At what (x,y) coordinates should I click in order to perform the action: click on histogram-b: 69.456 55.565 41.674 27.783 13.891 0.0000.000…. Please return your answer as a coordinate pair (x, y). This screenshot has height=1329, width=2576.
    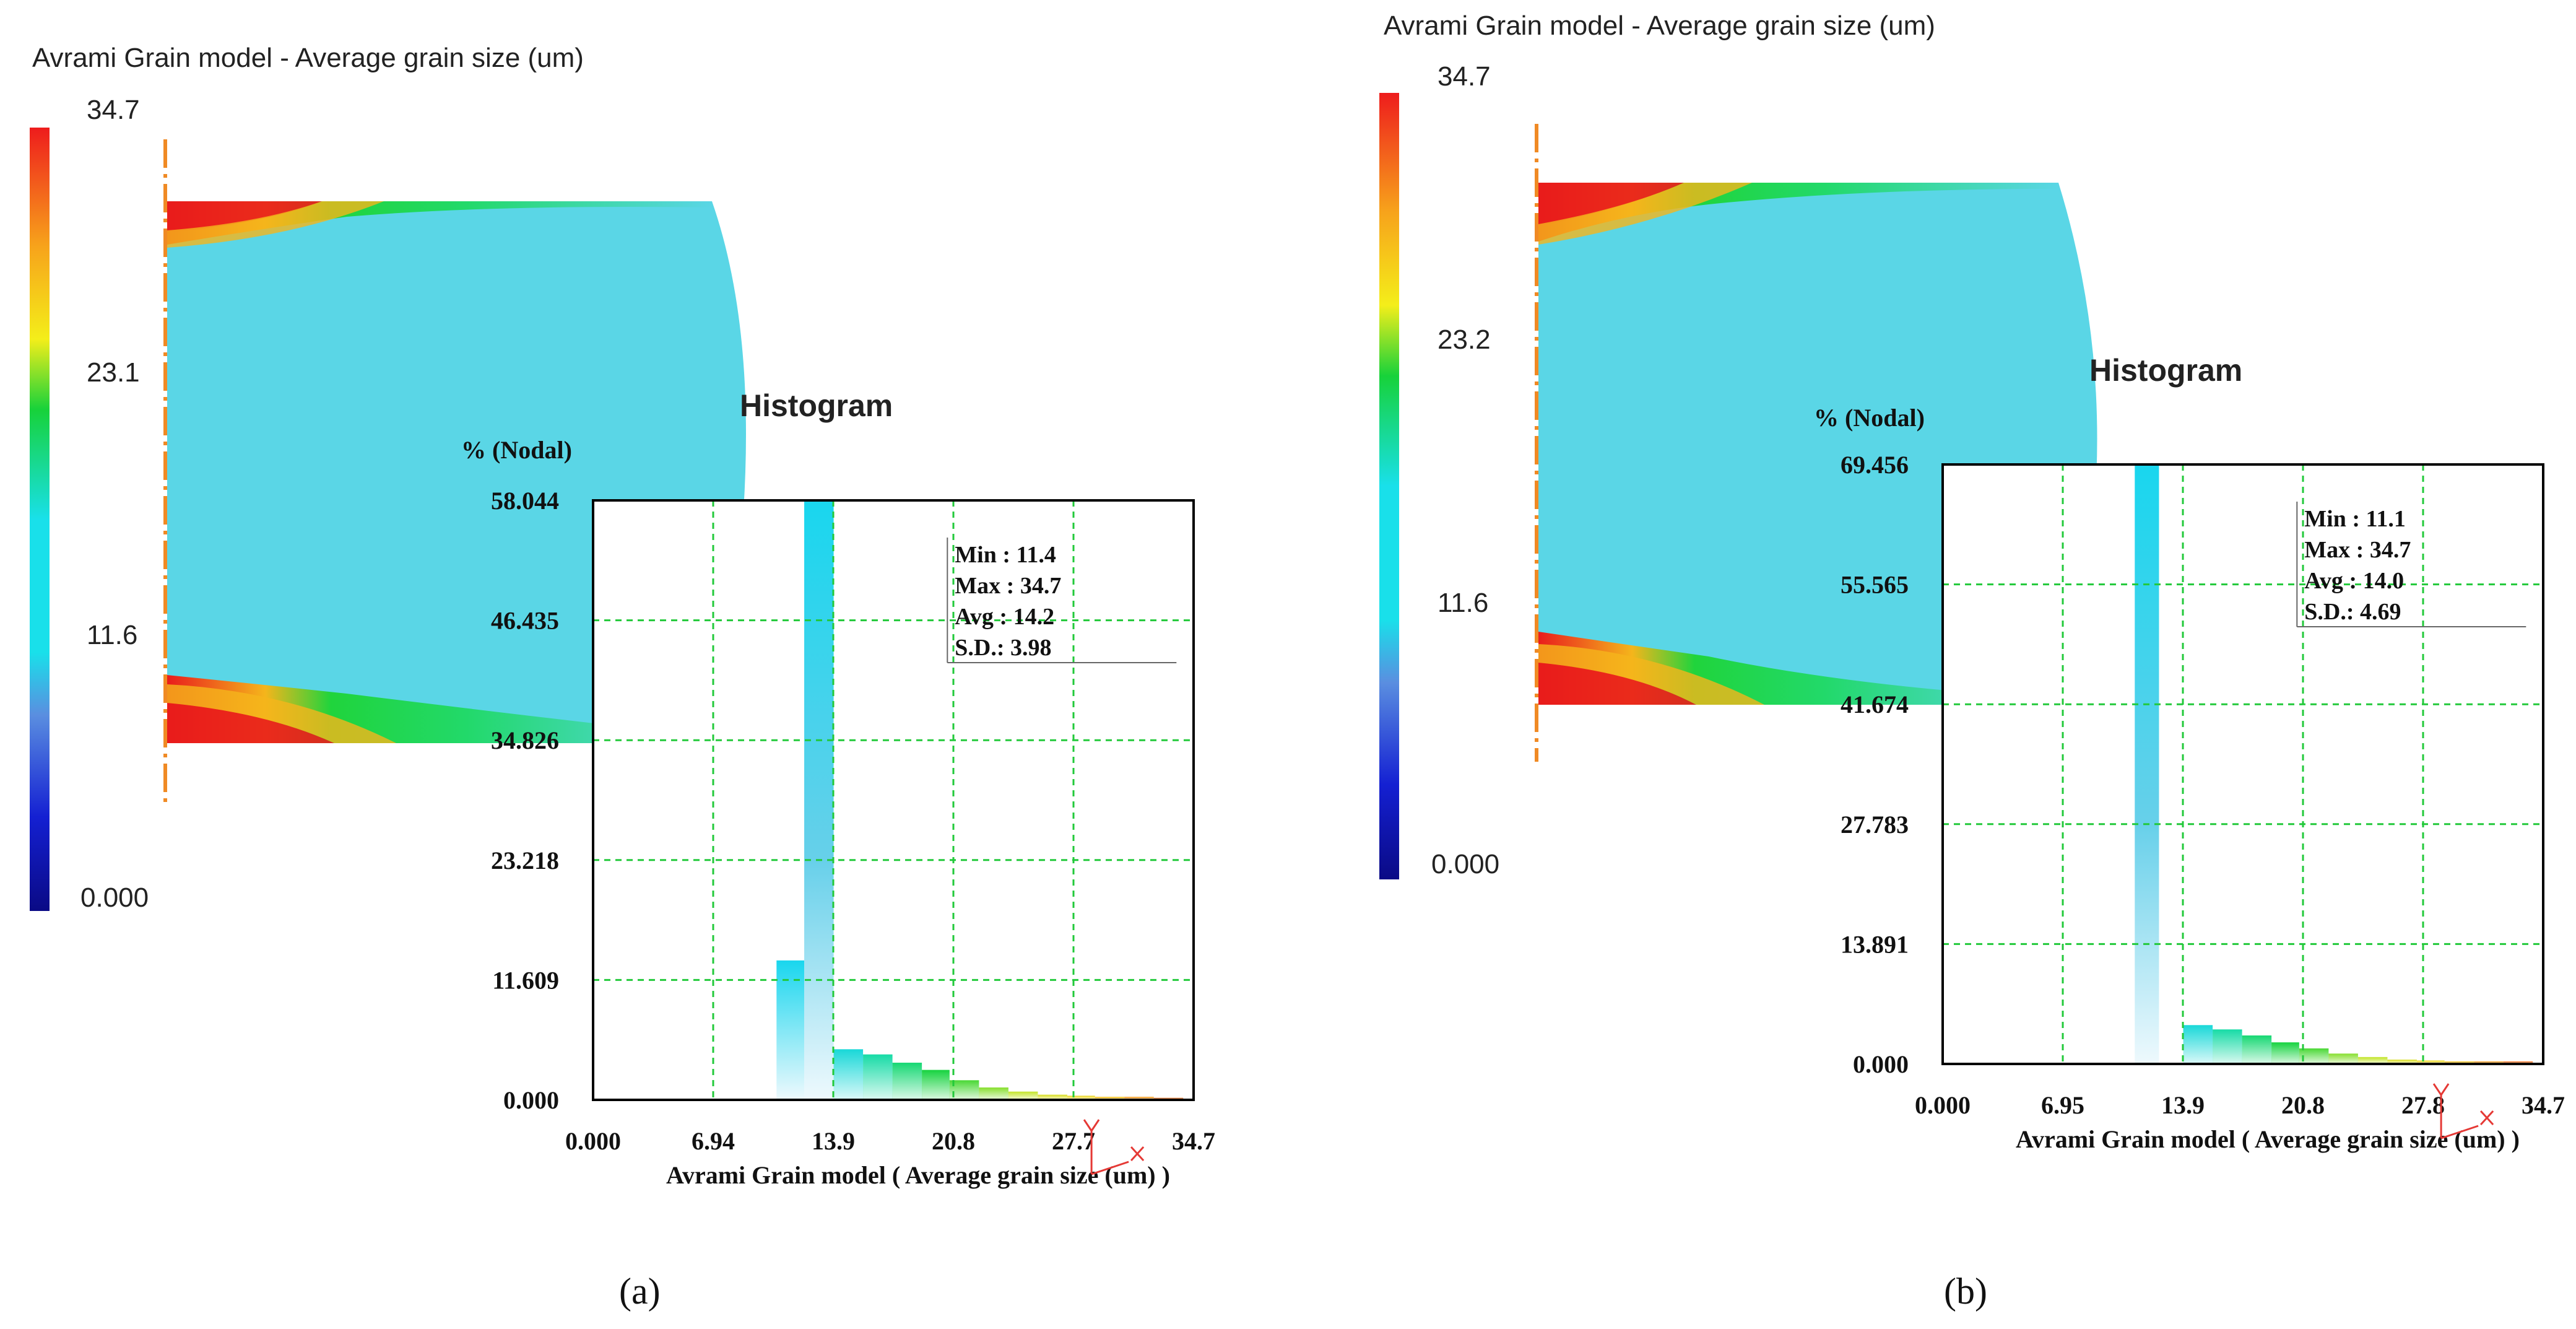
    Looking at the image, I should click on (2203, 802).